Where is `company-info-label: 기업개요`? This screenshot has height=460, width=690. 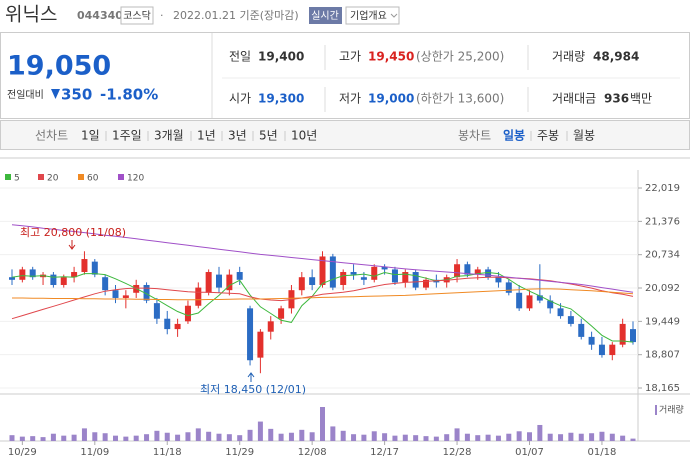 company-info-label: 기업개요 is located at coordinates (368, 15).